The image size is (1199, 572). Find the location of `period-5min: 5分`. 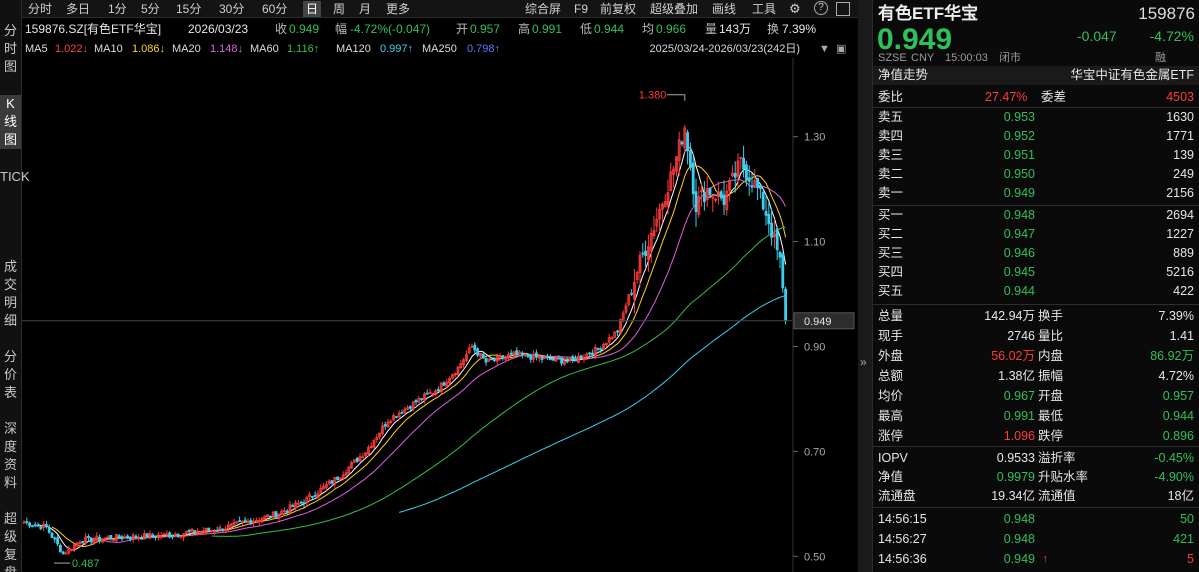

period-5min: 5分 is located at coordinates (150, 9).